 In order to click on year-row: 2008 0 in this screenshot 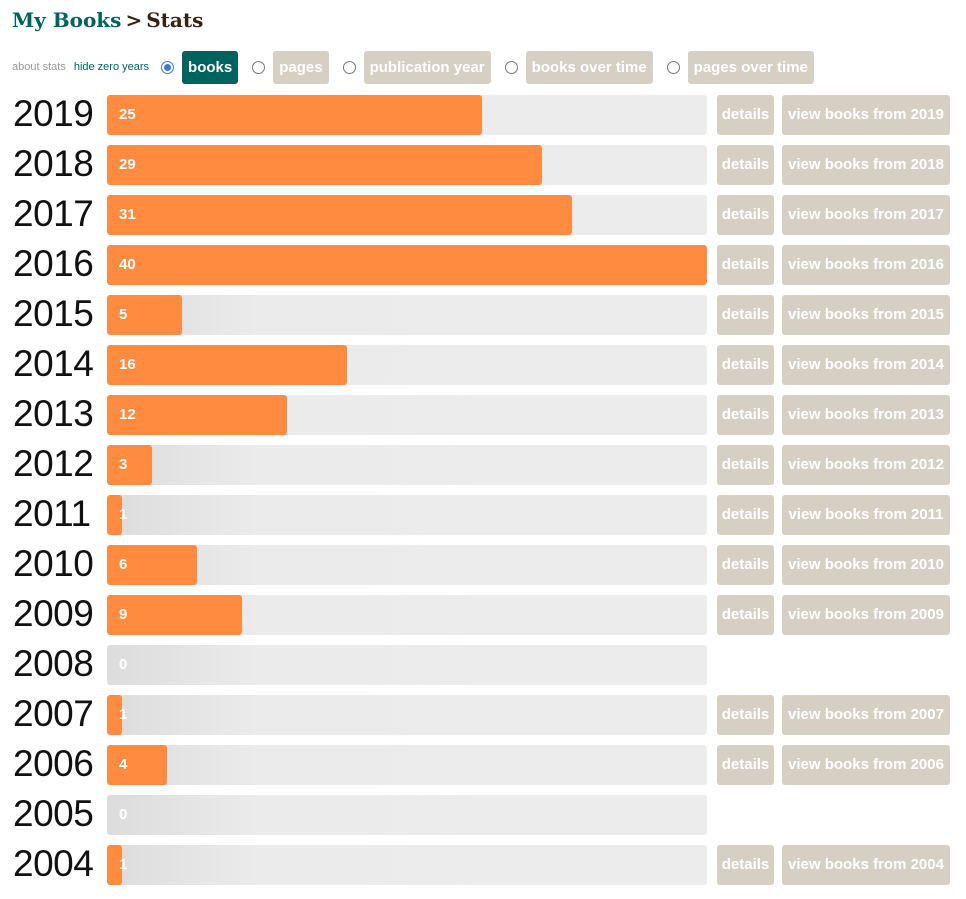, I will do `click(483, 665)`.